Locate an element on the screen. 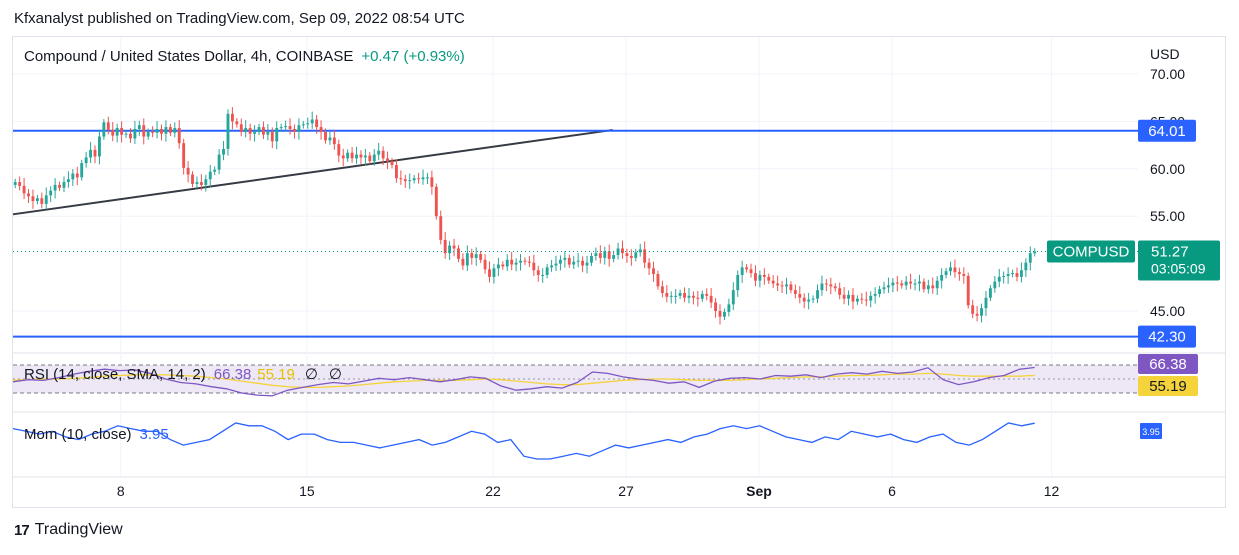 This screenshot has width=1239, height=555. currency-label: USD is located at coordinates (1165, 54).